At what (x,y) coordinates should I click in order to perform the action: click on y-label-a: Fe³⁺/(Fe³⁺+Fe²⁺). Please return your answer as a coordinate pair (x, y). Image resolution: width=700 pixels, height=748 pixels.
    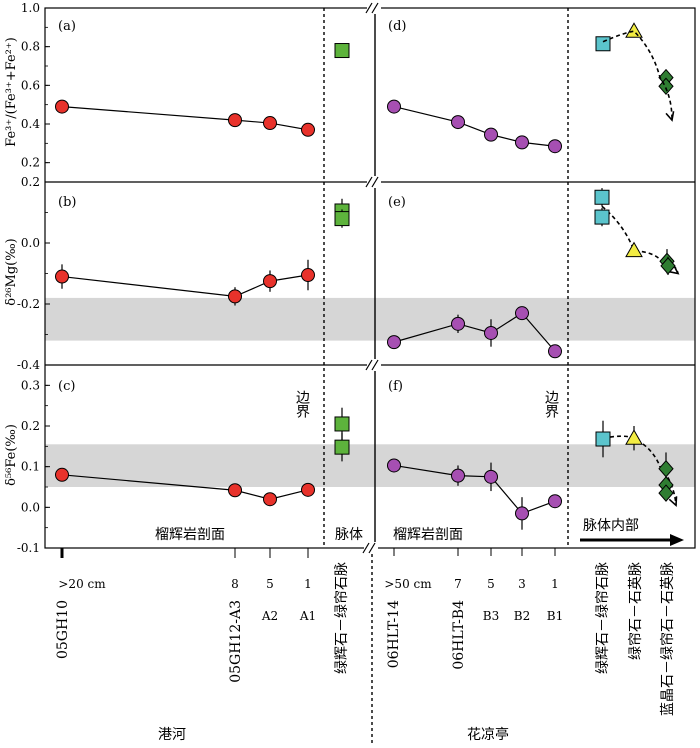
    Looking at the image, I should click on (11, 92).